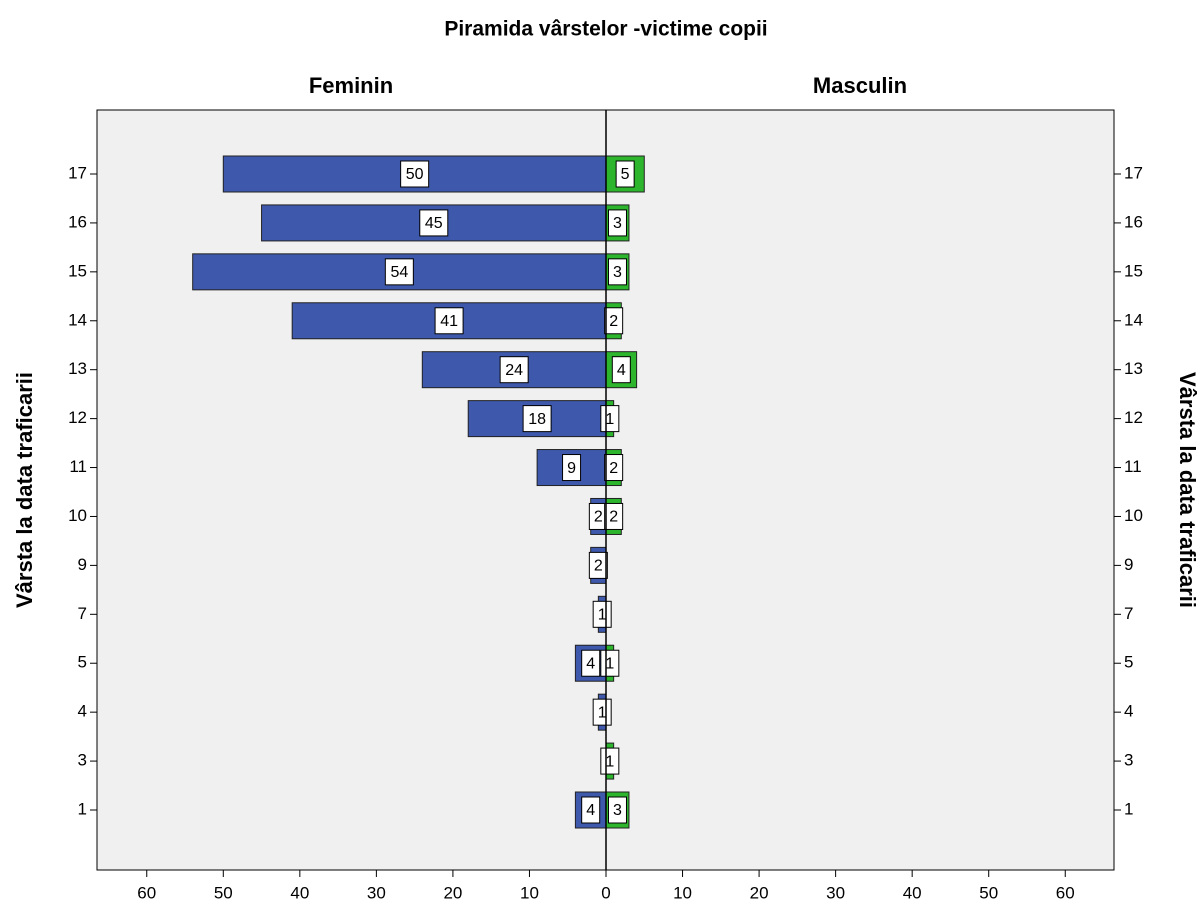 Image resolution: width=1203 pixels, height=909 pixels. I want to click on series-header: Masculin, so click(860, 85).